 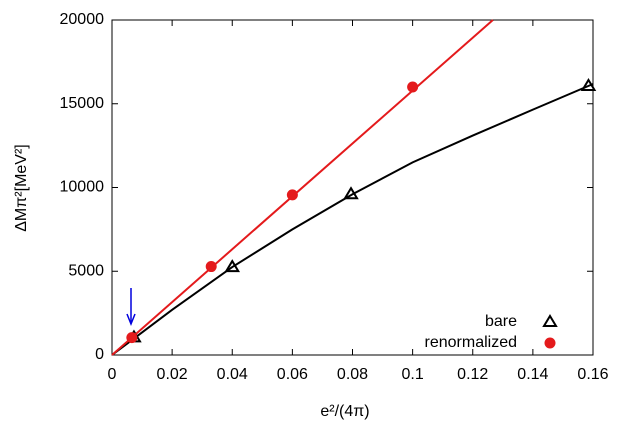 I want to click on x-tick-label: 0.16, so click(x=592, y=374).